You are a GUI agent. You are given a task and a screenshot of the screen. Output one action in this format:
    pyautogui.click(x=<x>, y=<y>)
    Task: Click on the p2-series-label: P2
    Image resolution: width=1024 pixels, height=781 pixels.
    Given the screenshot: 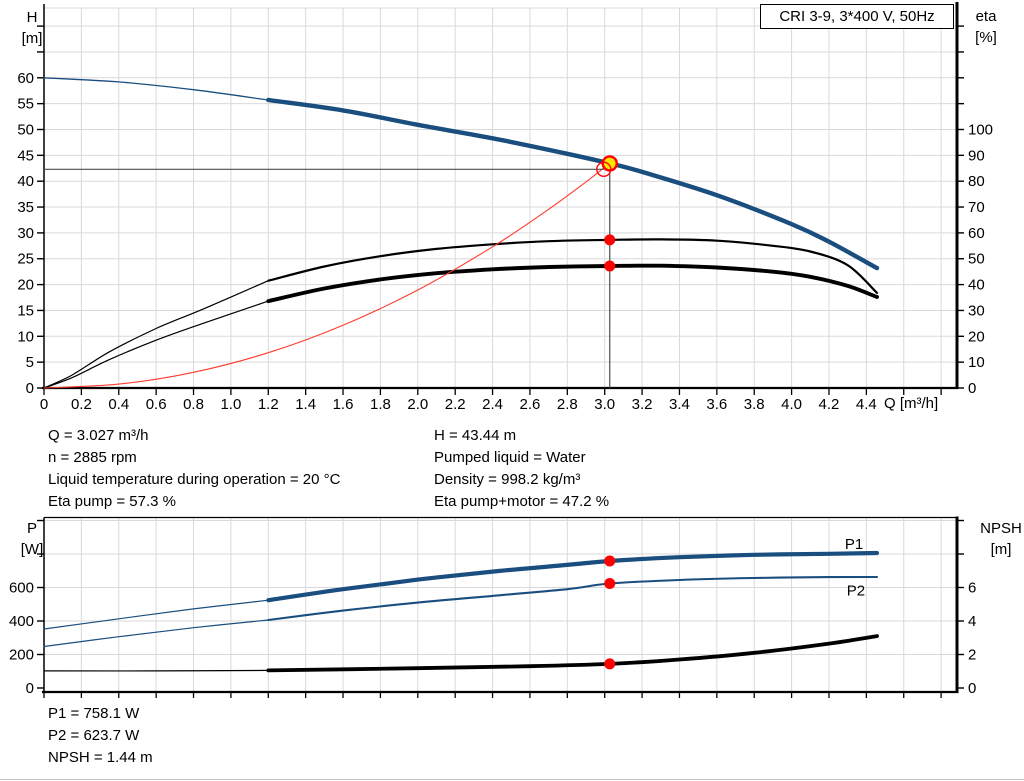 What is the action you would take?
    pyautogui.click(x=856, y=591)
    